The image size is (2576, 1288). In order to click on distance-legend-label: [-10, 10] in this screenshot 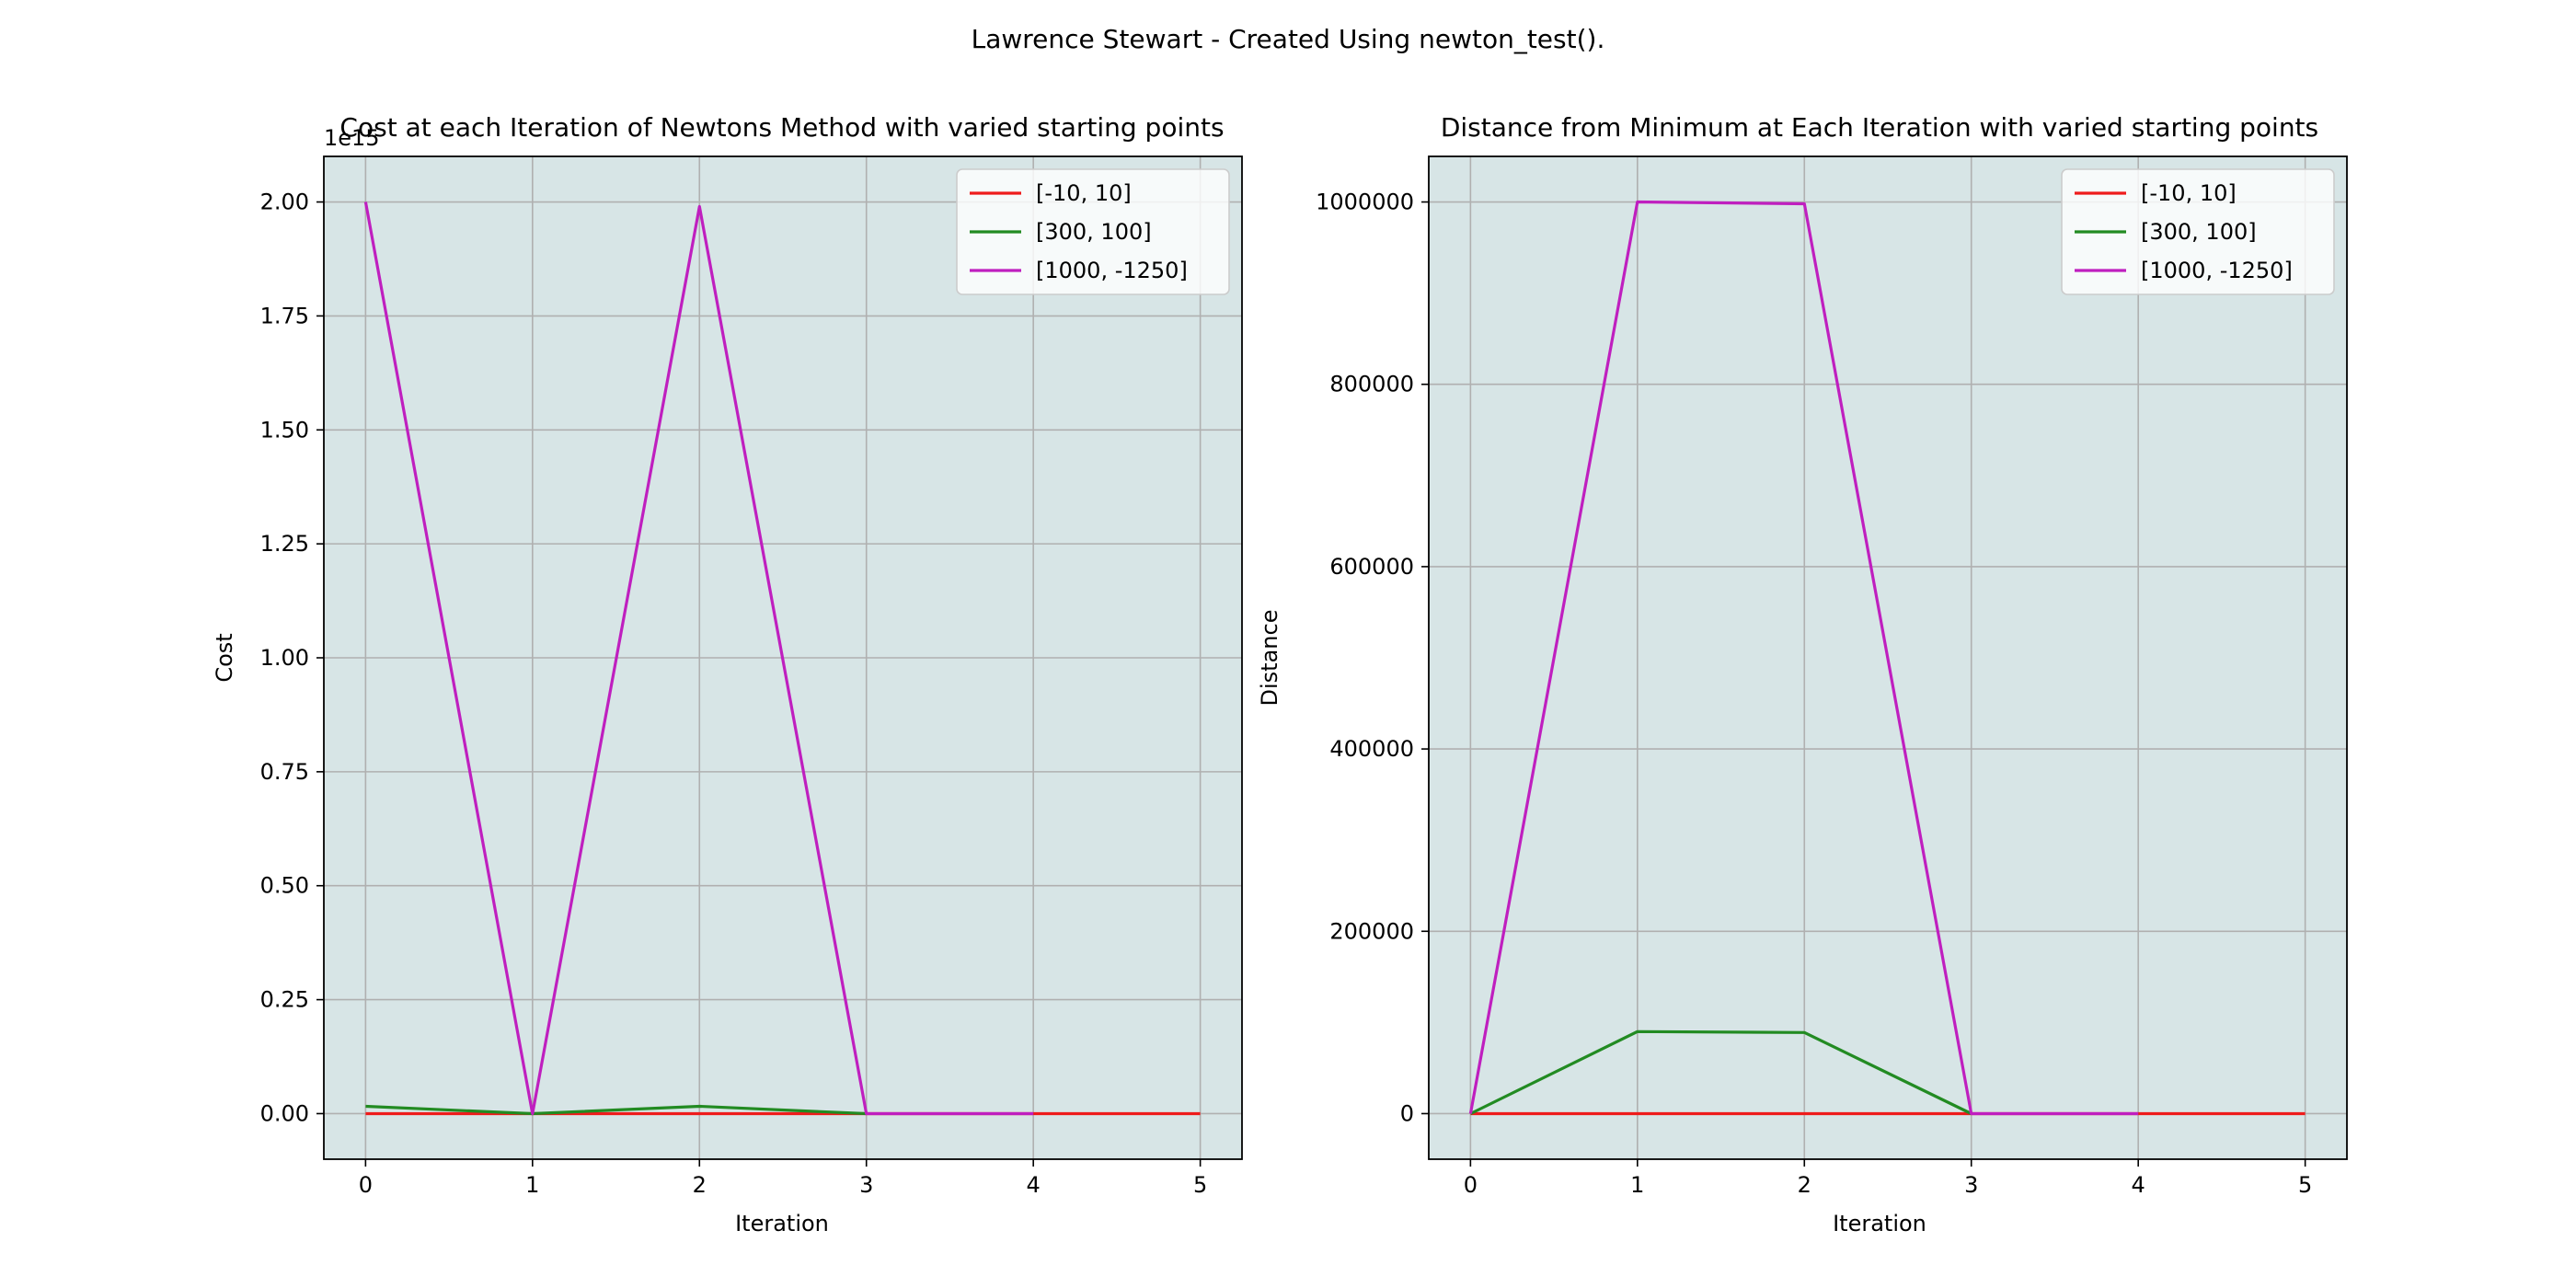, I will do `click(2189, 193)`.